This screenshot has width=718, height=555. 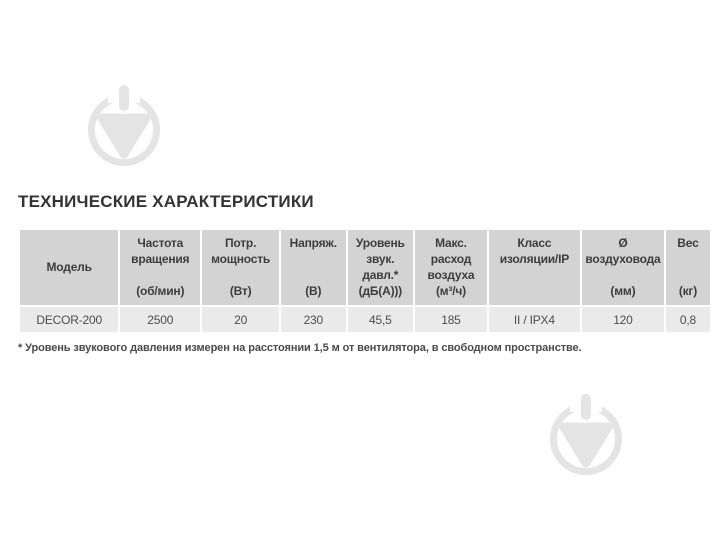 I want to click on col-header-max-airflow: Макс. расход воздуха (м³/ч), so click(x=451, y=267).